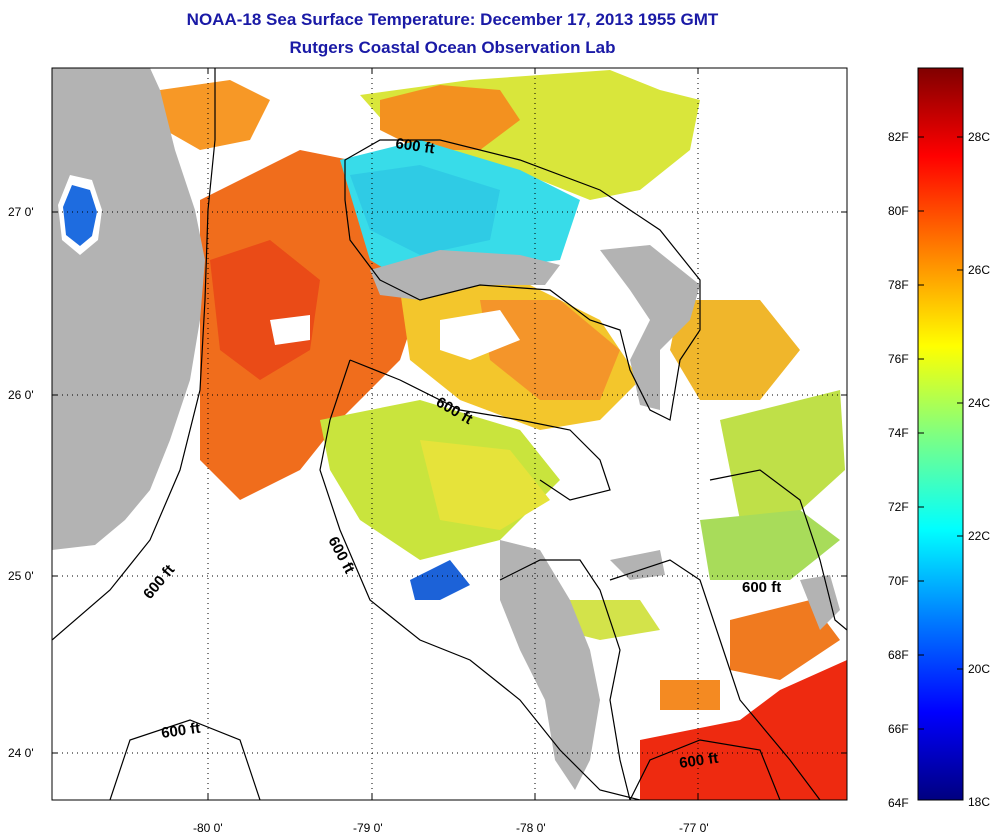 Image resolution: width=1000 pixels, height=840 pixels. What do you see at coordinates (761, 587) in the screenshot?
I see `contour-label-east: 600 ft` at bounding box center [761, 587].